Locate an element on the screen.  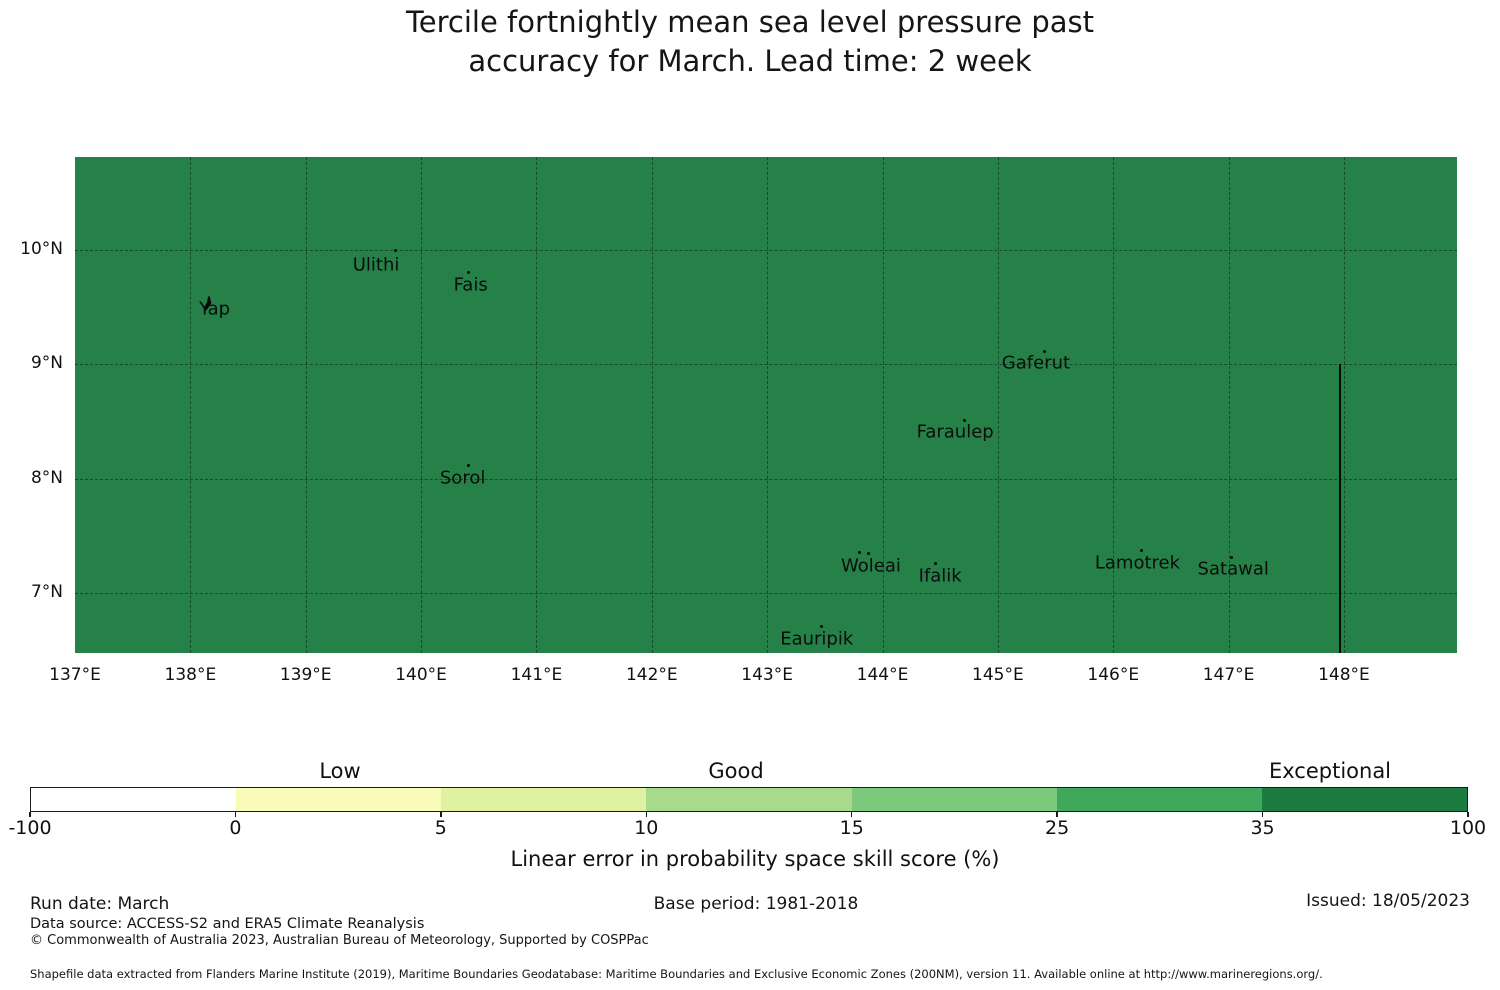
issued-date-text: Issued: 18/05/2023 is located at coordinates (1388, 901).